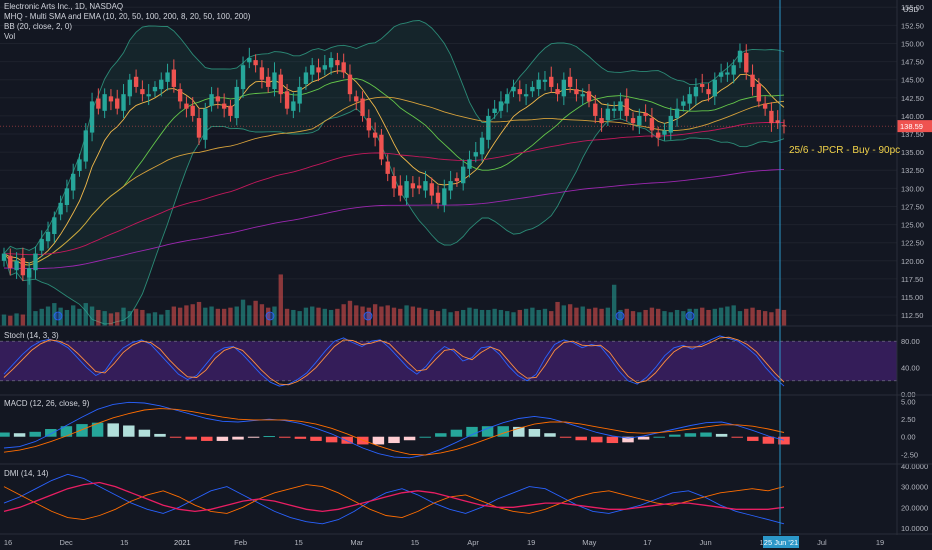  Describe the element at coordinates (182, 542) in the screenshot. I see `x-axis-tick-label: 2021` at that location.